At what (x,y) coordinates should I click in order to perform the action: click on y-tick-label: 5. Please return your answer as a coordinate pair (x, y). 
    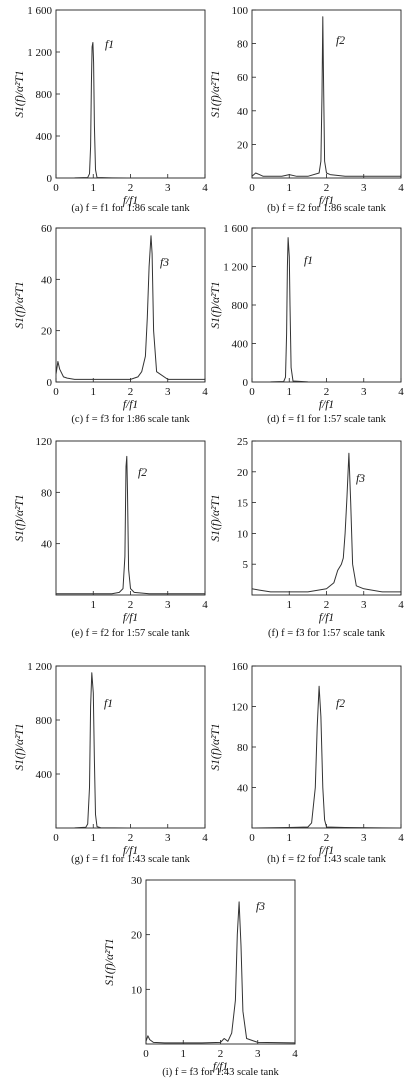
    Looking at the image, I should click on (246, 565).